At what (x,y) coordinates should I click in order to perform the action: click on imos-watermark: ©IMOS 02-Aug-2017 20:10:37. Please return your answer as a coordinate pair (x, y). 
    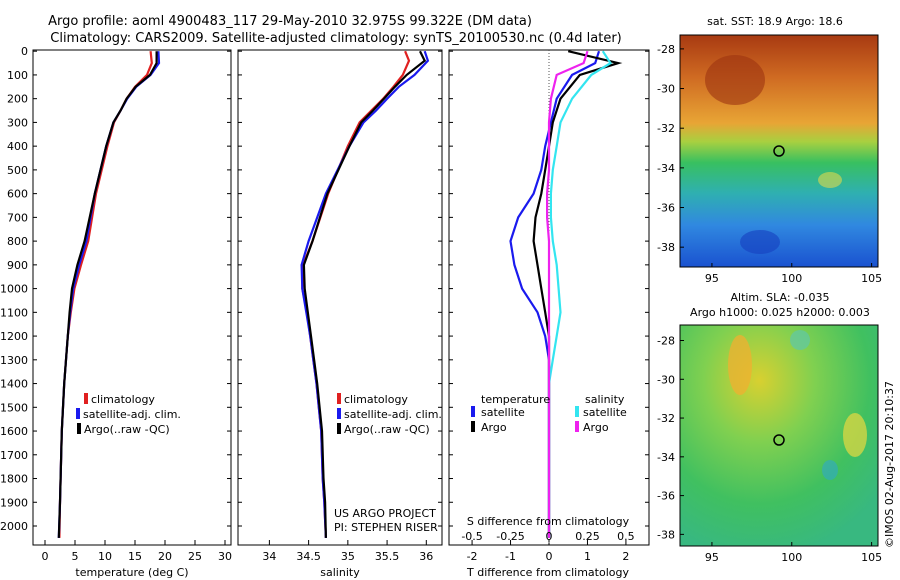
    Looking at the image, I should click on (889, 464).